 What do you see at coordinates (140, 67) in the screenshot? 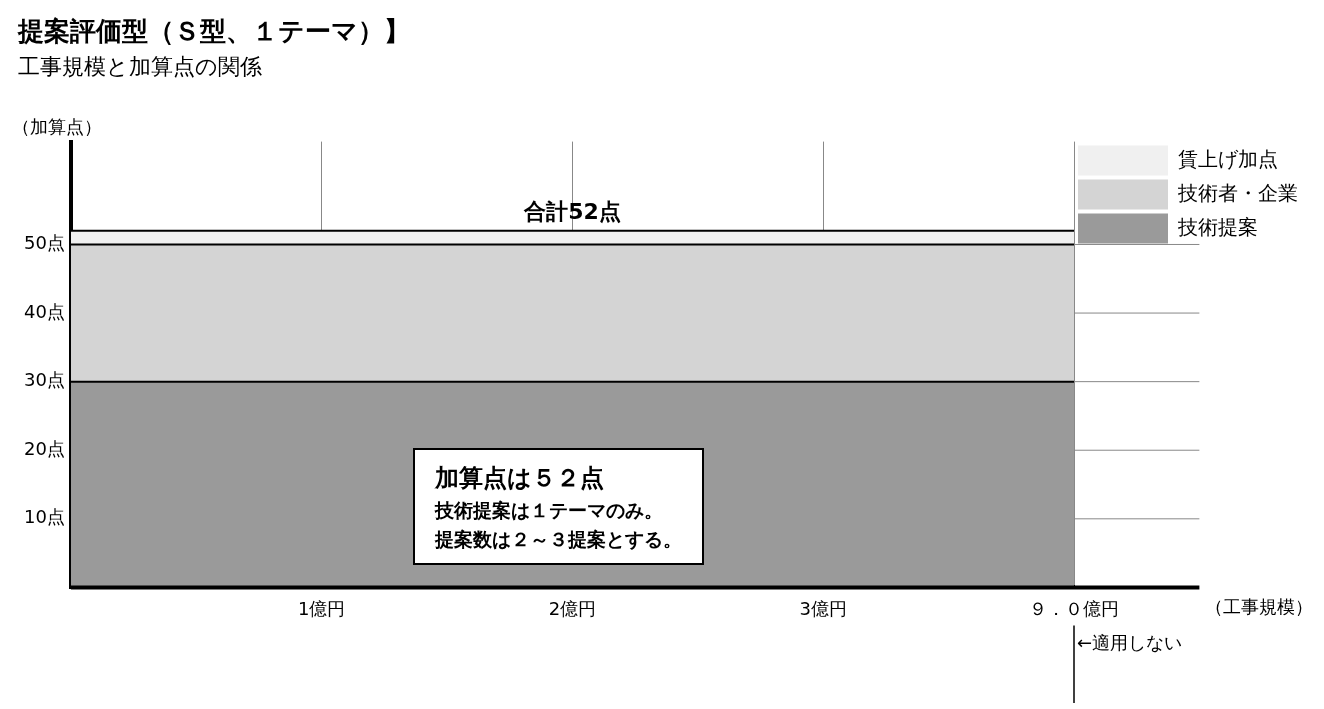
I see `chart-subtitle: 工事規模と加算点の関係` at bounding box center [140, 67].